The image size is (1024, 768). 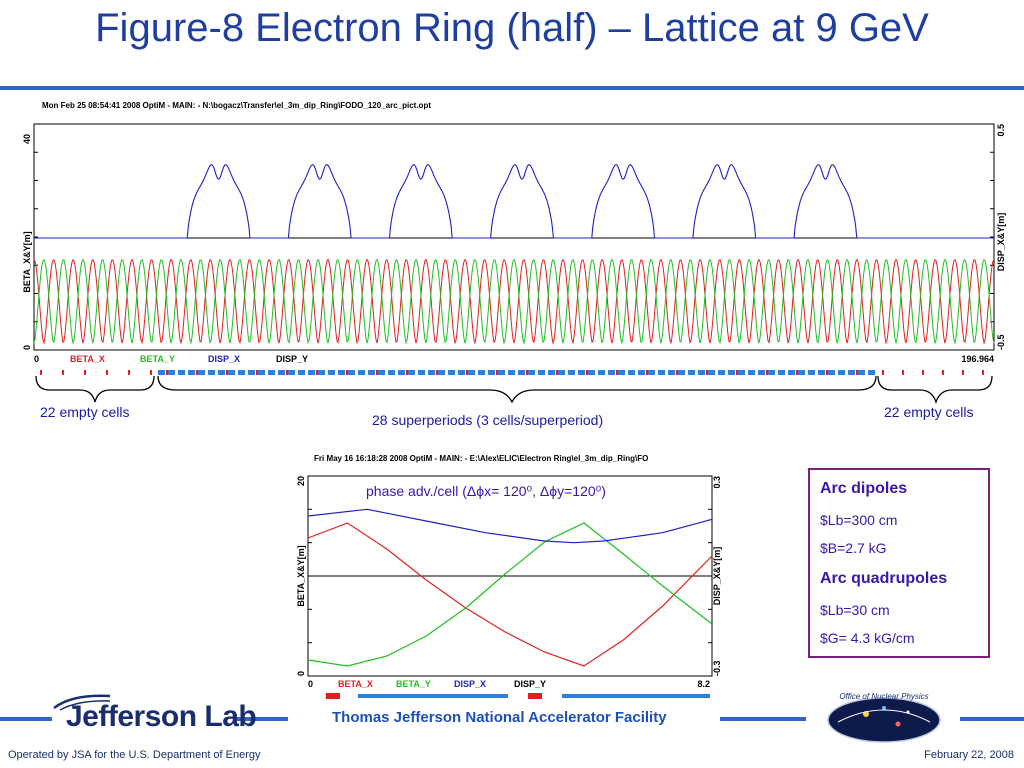 What do you see at coordinates (355, 684) in the screenshot?
I see `bottom-legend-beta-x: BETA_X` at bounding box center [355, 684].